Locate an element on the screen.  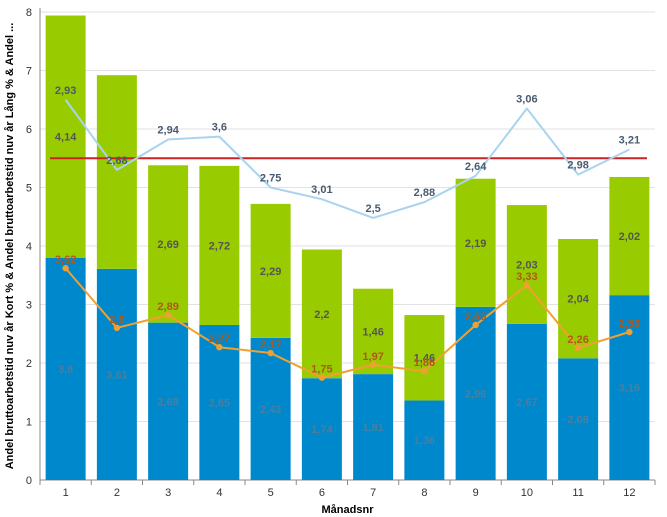
line-data-label: 2,64 is located at coordinates (476, 167).